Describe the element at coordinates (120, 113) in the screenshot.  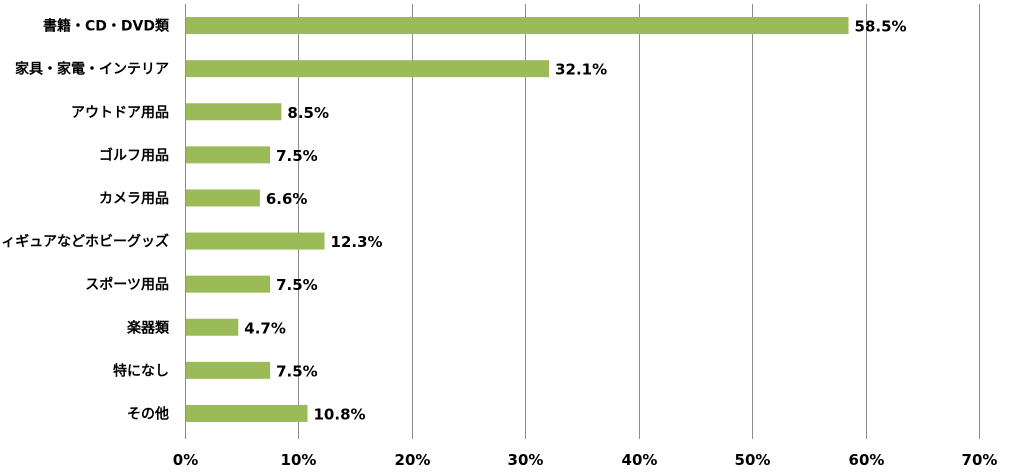
I see `category-label: アウトドア用品` at that location.